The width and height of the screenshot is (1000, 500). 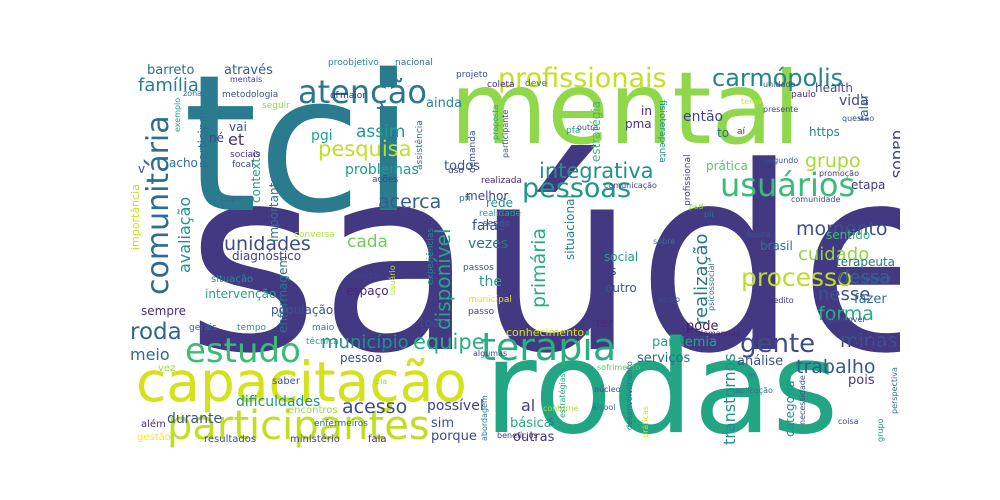 I want to click on word-conhecimento: conhecimento, so click(x=545, y=332).